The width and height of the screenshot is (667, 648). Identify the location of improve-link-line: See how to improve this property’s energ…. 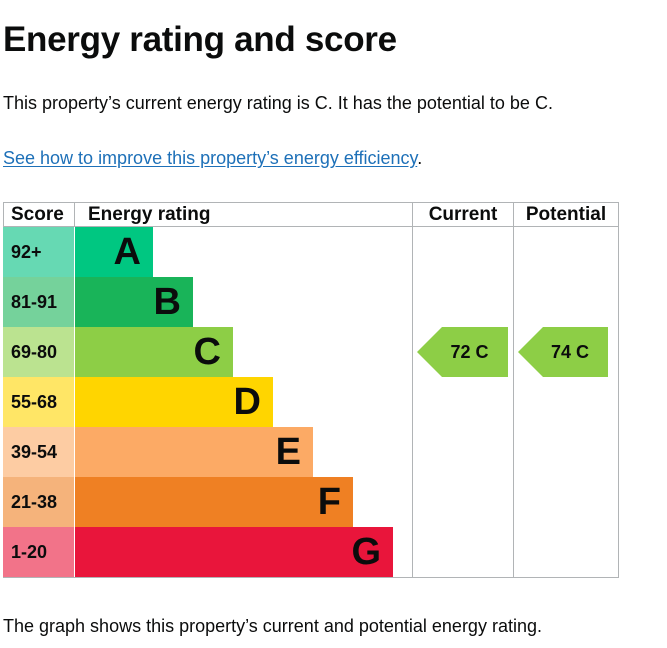
(212, 158).